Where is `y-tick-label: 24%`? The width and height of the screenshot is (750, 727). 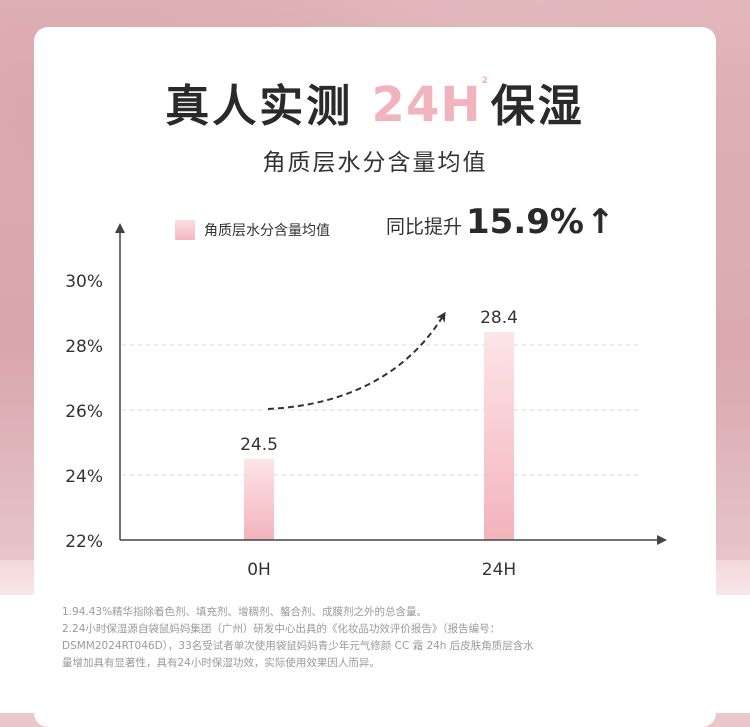 y-tick-label: 24% is located at coordinates (84, 477).